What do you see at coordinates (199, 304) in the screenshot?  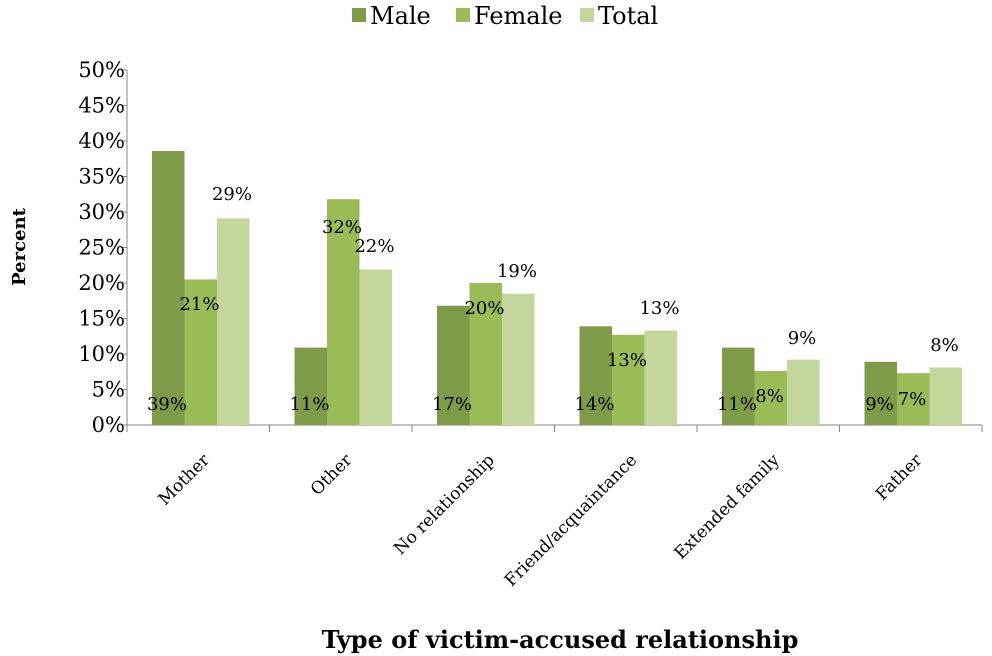 I see `data-label: 21%` at bounding box center [199, 304].